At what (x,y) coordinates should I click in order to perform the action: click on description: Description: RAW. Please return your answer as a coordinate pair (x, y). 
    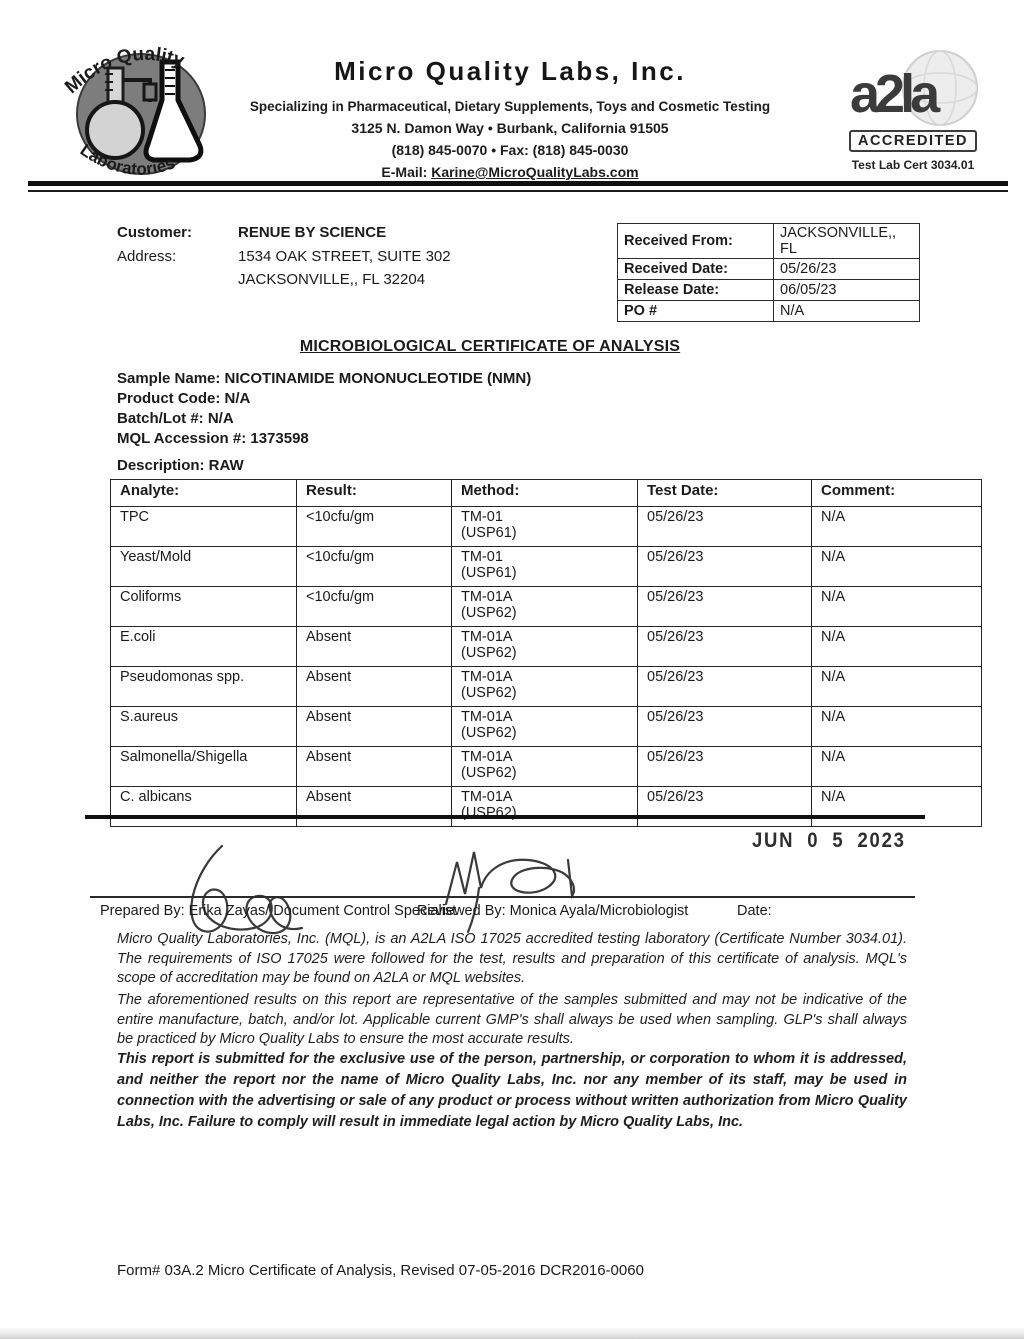
    Looking at the image, I should click on (180, 465).